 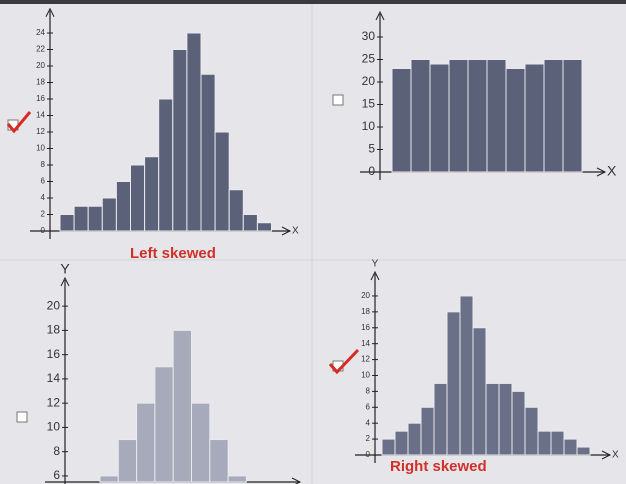 I want to click on y-tick-label: 24, so click(x=40, y=32).